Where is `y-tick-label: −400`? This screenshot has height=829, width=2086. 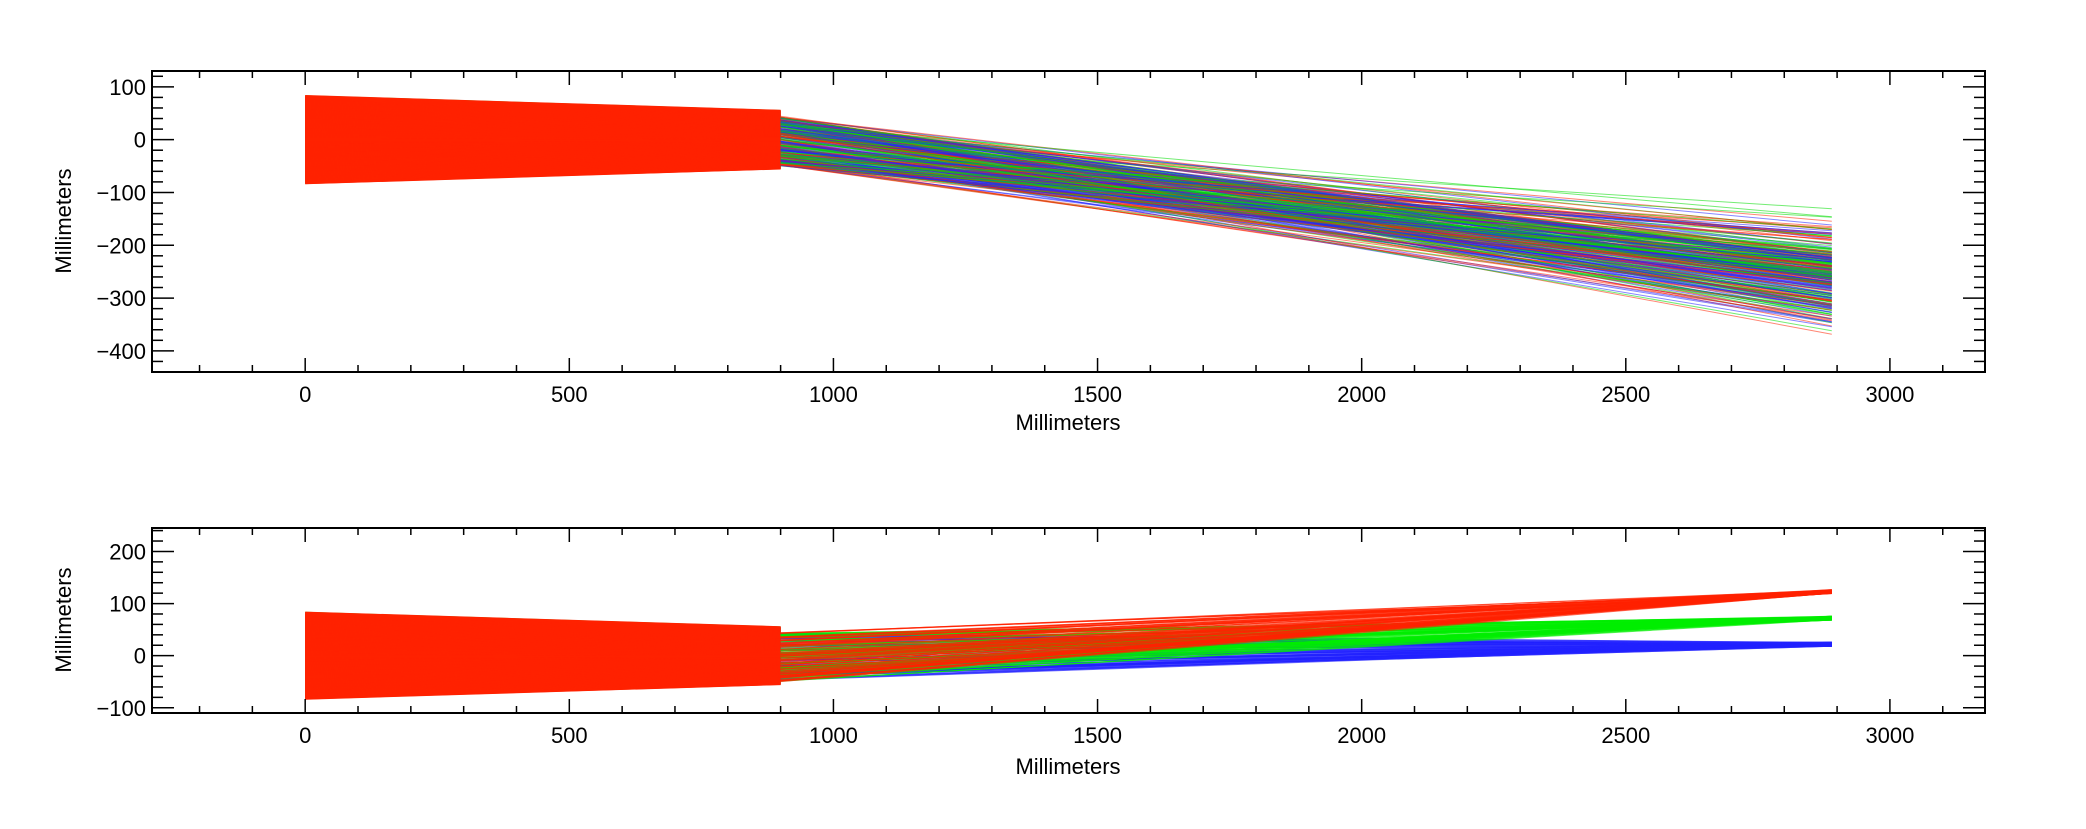
y-tick-label: −400 is located at coordinates (121, 351).